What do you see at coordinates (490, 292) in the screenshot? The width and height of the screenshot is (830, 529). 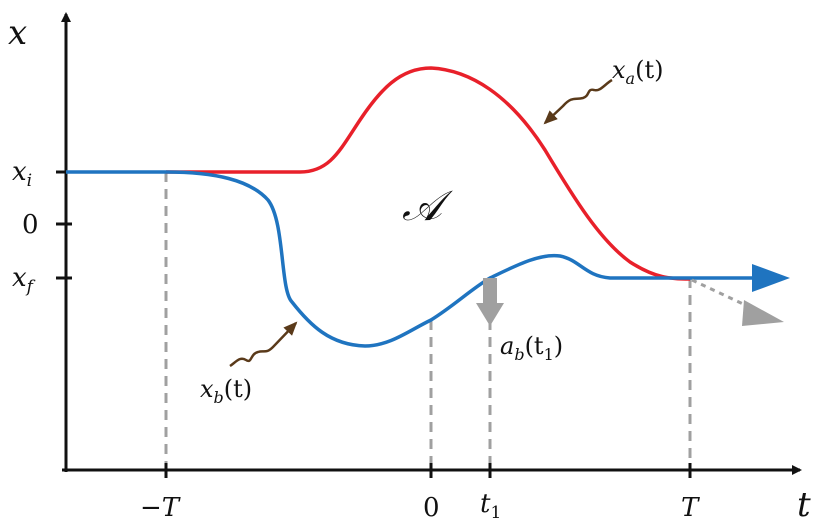 I see `perturbation-arrow-shaft` at bounding box center [490, 292].